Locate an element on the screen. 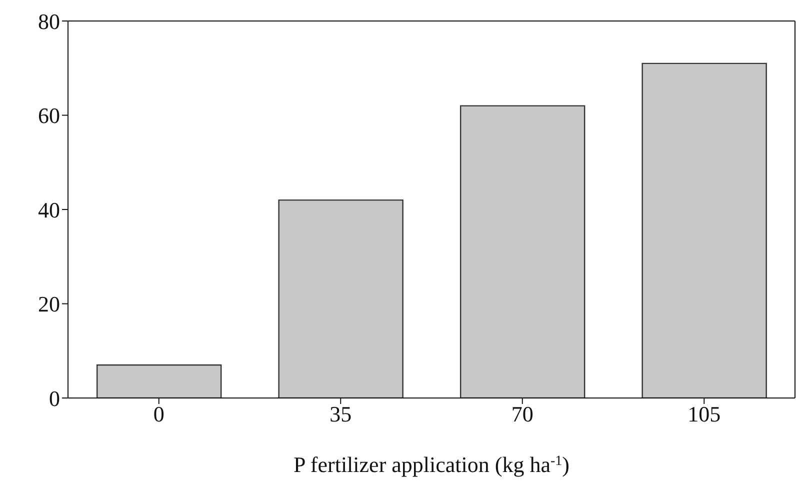 The width and height of the screenshot is (809, 493). y-tick-label: 0 is located at coordinates (54, 398).